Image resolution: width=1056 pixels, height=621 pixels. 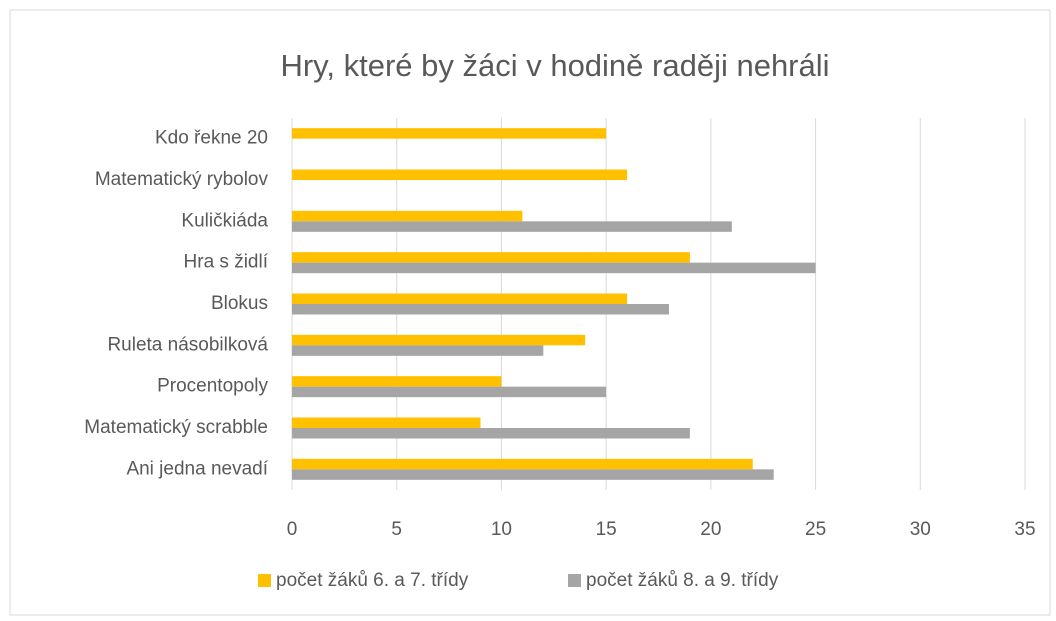 I want to click on x-tick-label: 25, so click(x=815, y=529).